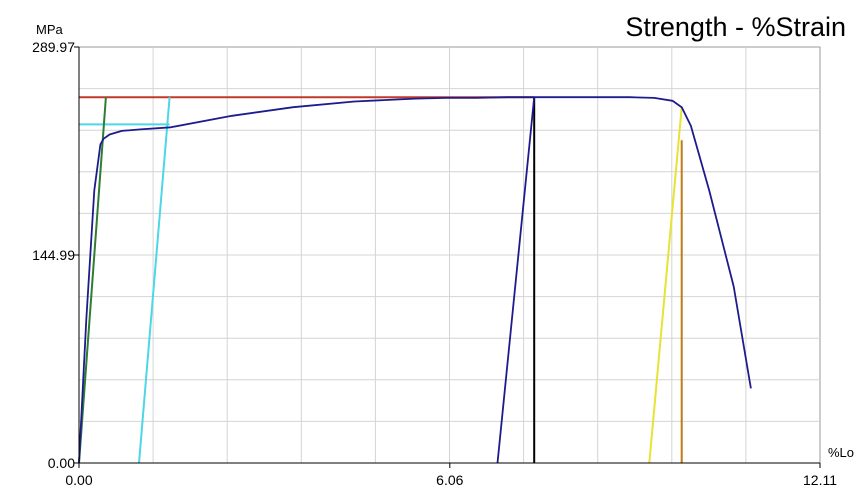  I want to click on y-tick-label: 144.99, so click(53, 255).